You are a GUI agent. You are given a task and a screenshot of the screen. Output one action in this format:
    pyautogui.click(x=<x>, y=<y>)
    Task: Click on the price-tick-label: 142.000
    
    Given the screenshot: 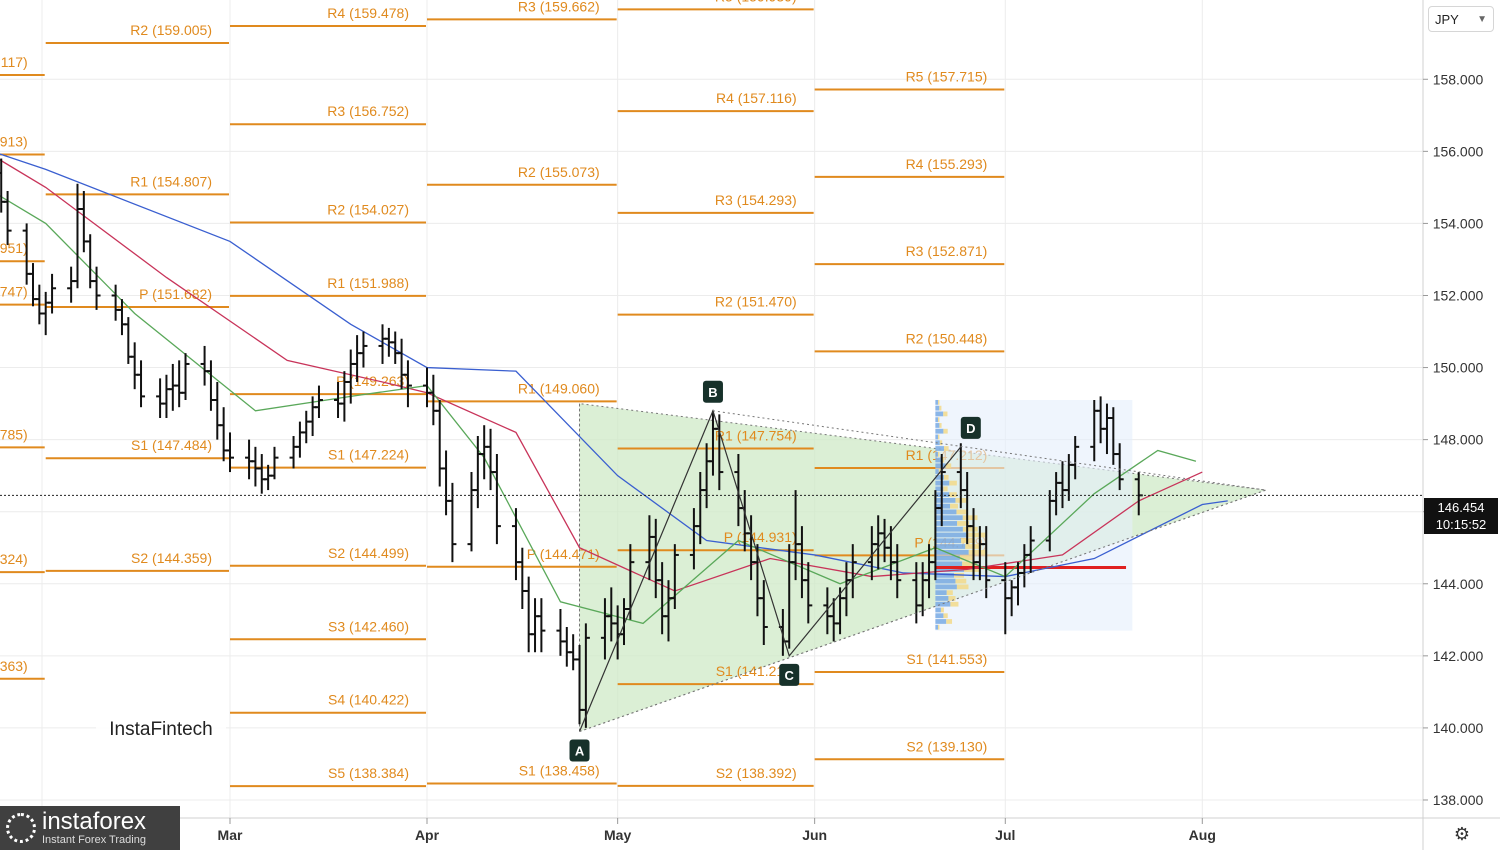 What is the action you would take?
    pyautogui.click(x=1458, y=656)
    